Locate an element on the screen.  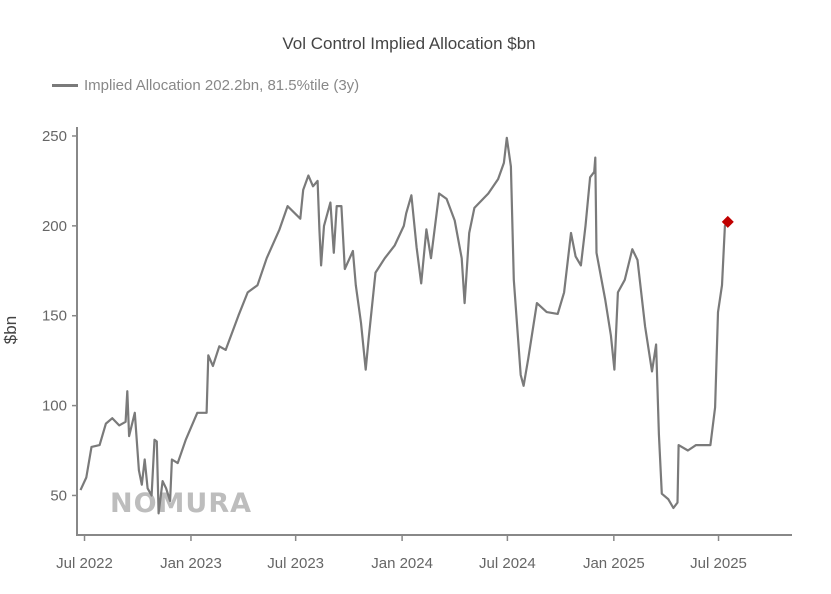
y-tick-label: 150 is located at coordinates (54, 316).